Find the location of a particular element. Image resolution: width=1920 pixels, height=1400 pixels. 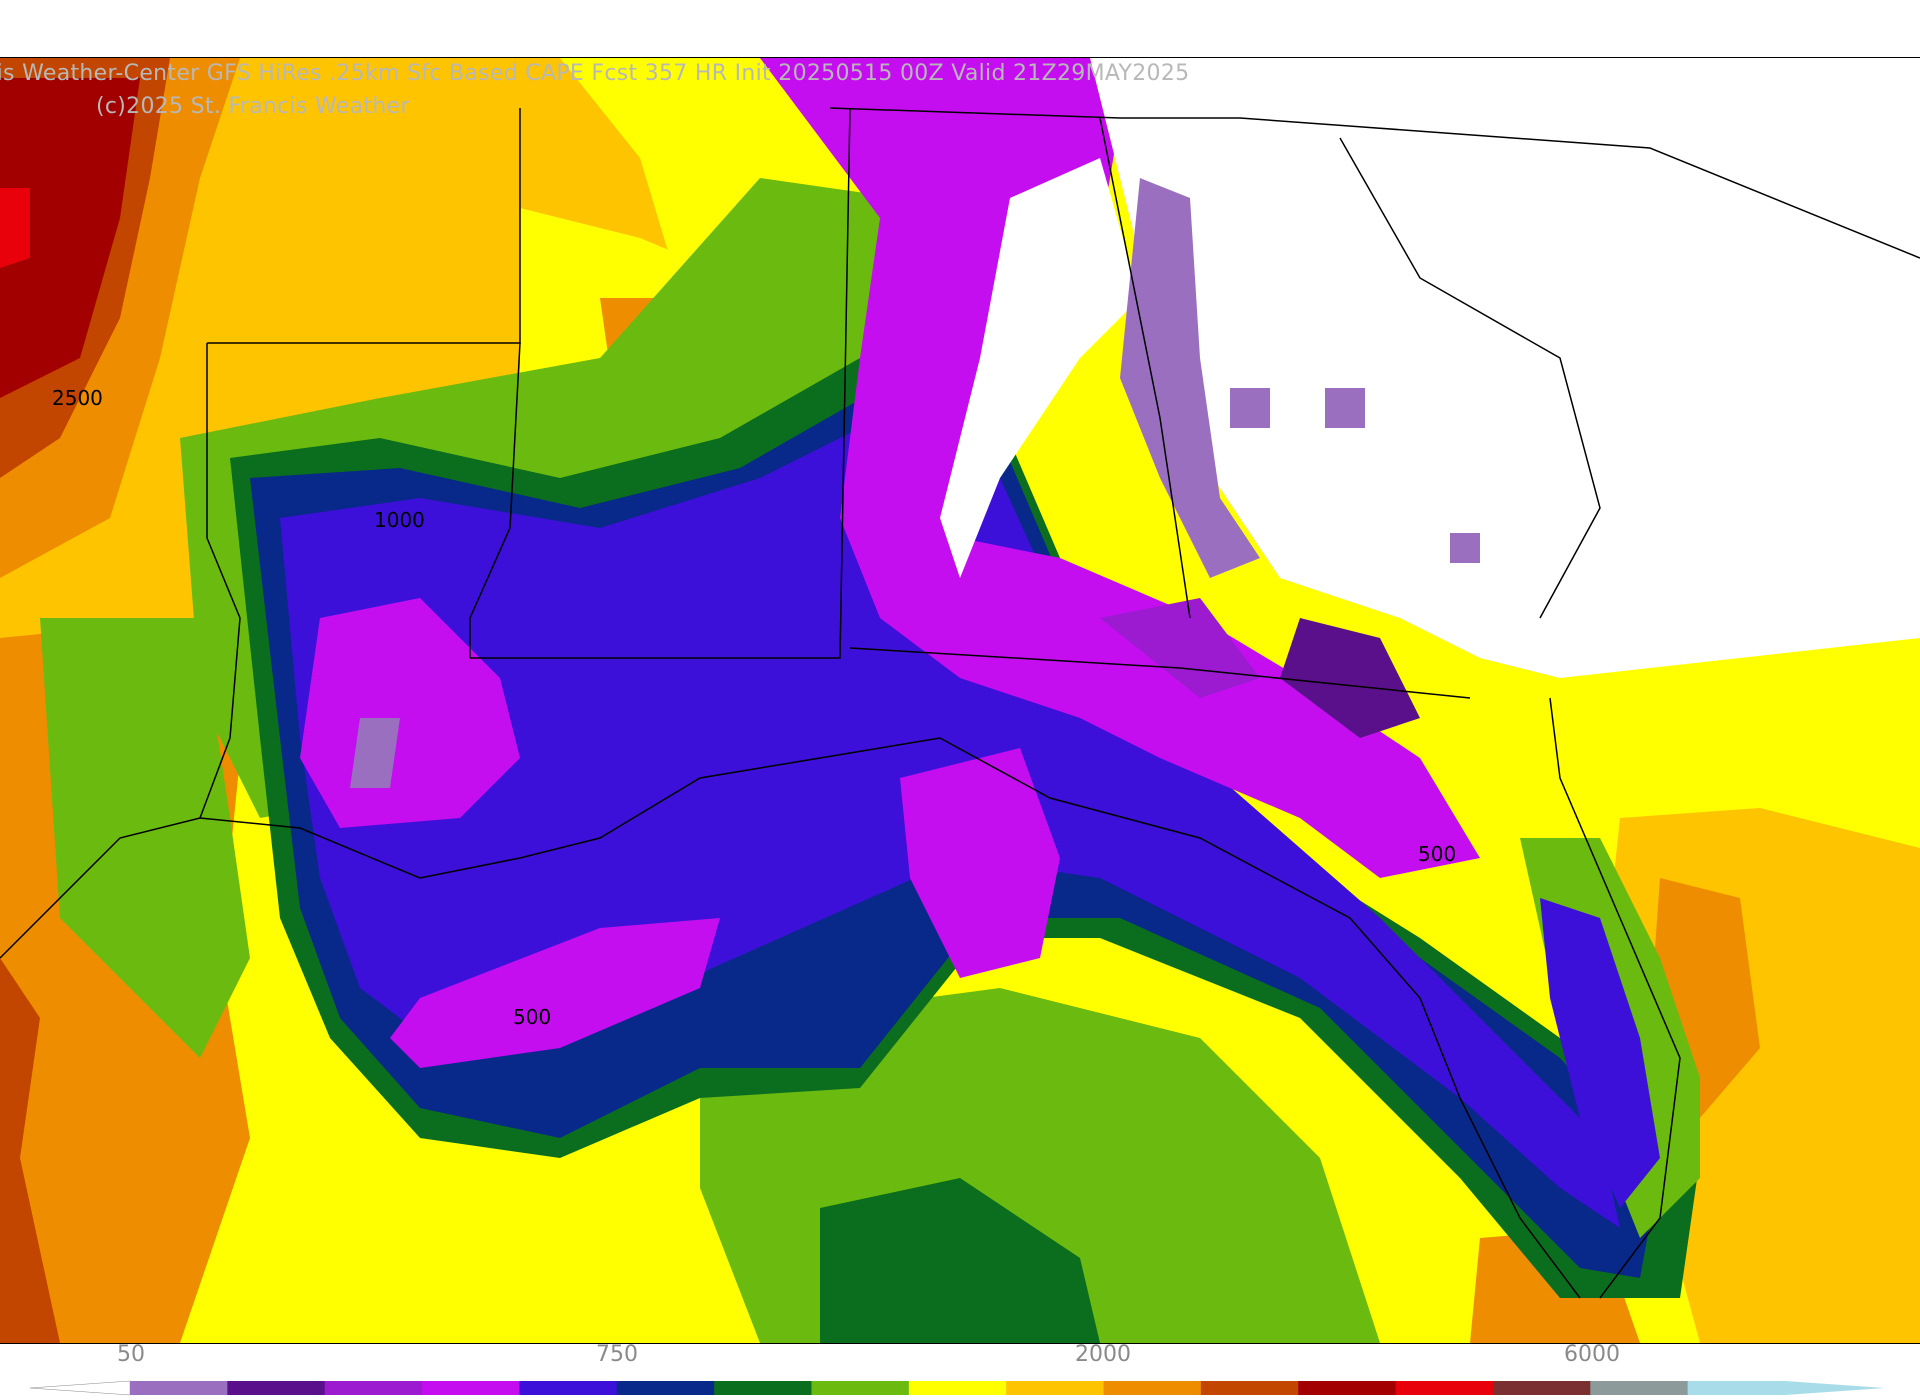

colorbar-tick-label: 750 is located at coordinates (617, 1354).